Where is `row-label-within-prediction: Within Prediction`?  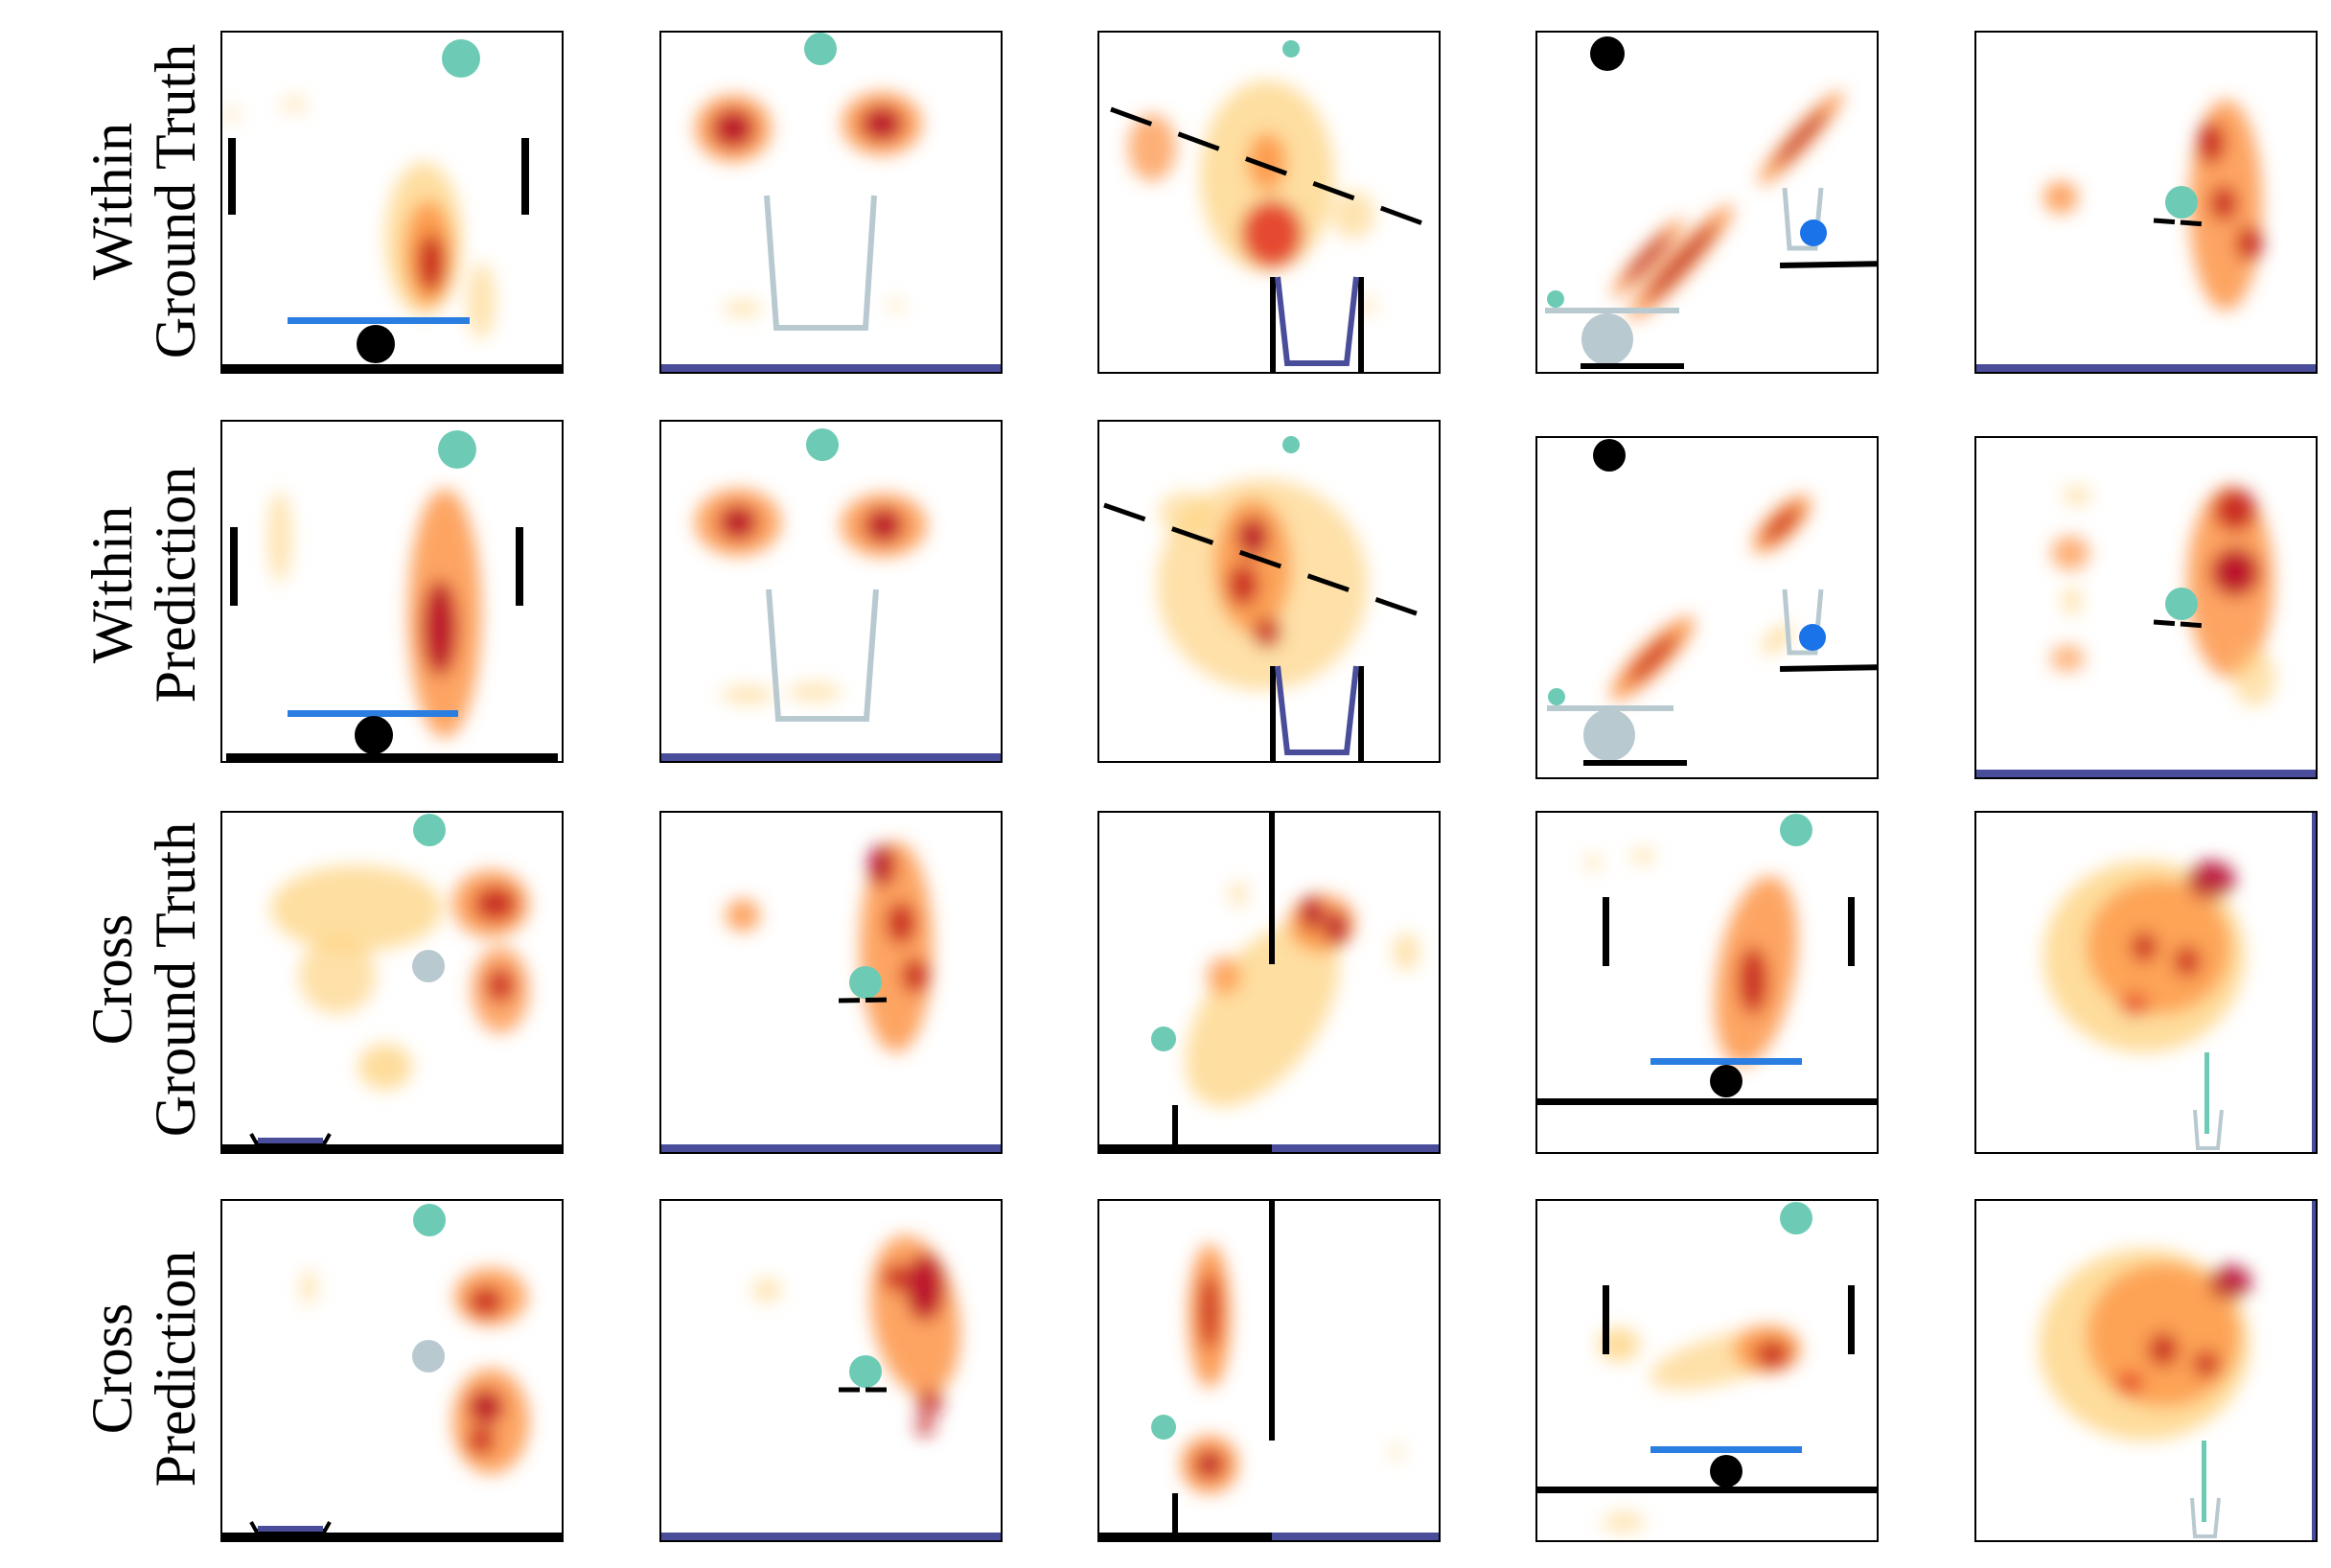 row-label-within-prediction: Within Prediction is located at coordinates (144, 585).